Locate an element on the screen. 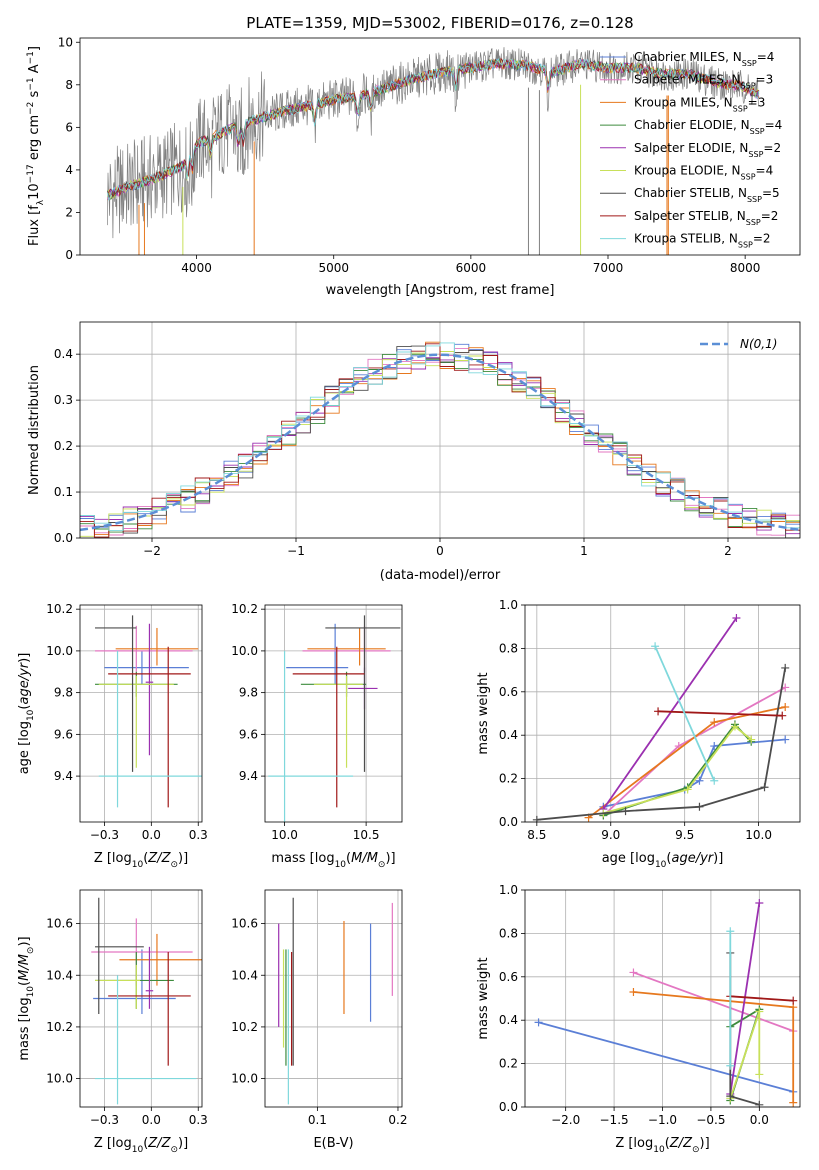 The image size is (819, 1170). x-tick-label: 10.5 is located at coordinates (366, 835).